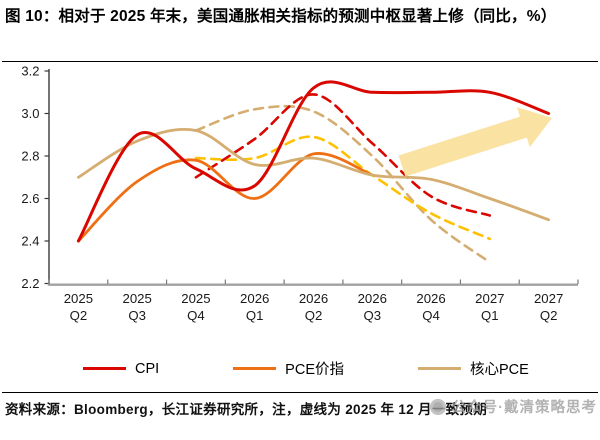  I want to click on x-tick-label: 2027 Q1, so click(489, 307).